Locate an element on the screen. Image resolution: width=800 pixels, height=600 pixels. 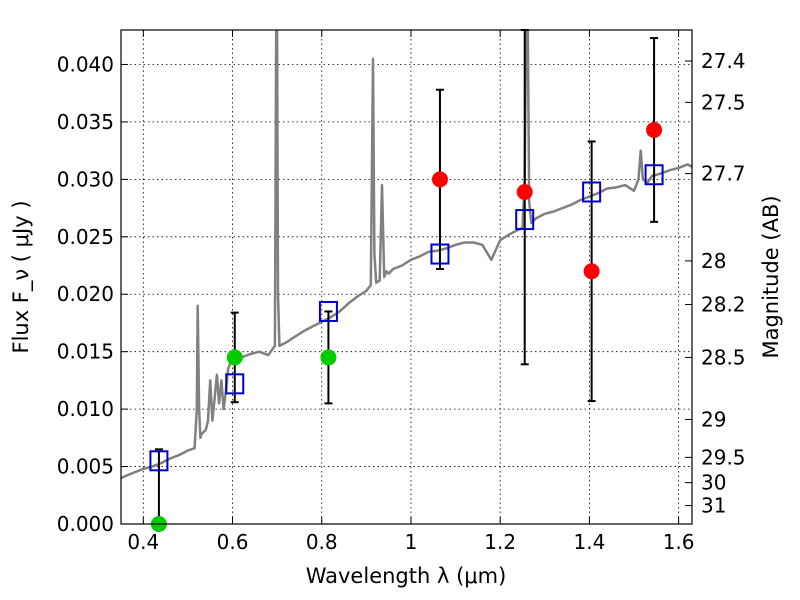
error-bar is located at coordinates (158, 486).